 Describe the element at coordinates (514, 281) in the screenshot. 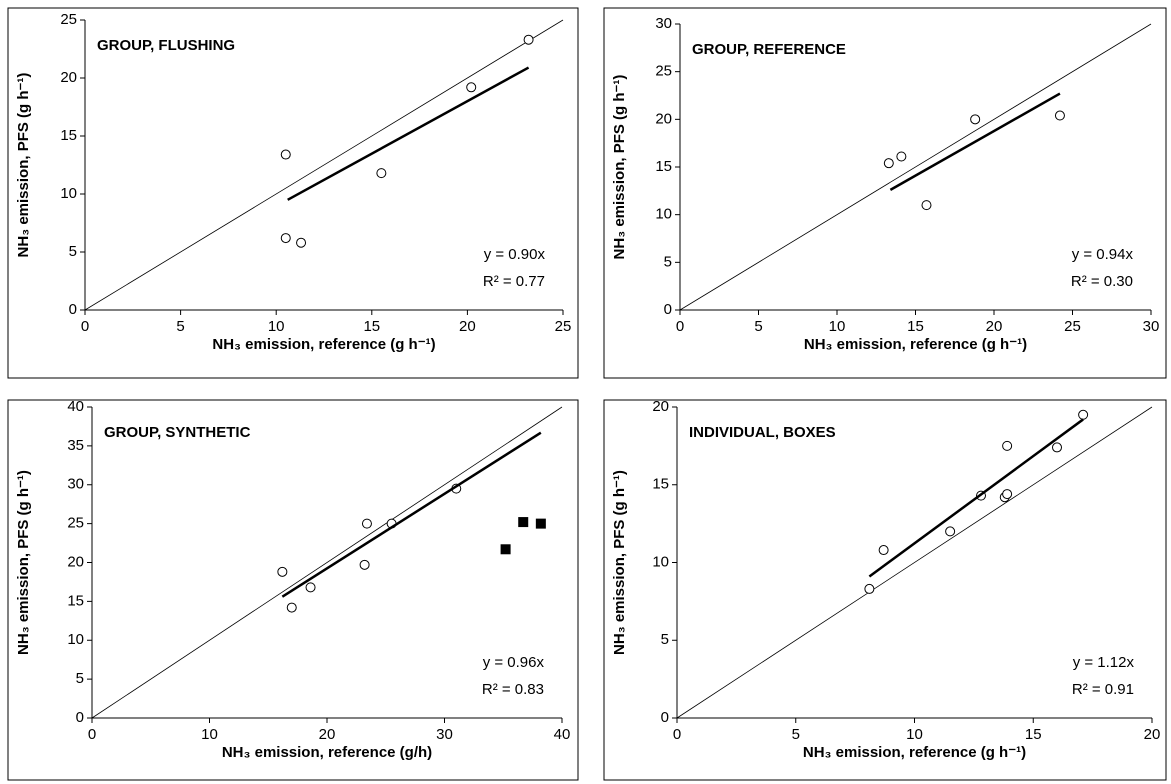

I see `annotation: R² = 0.77` at that location.